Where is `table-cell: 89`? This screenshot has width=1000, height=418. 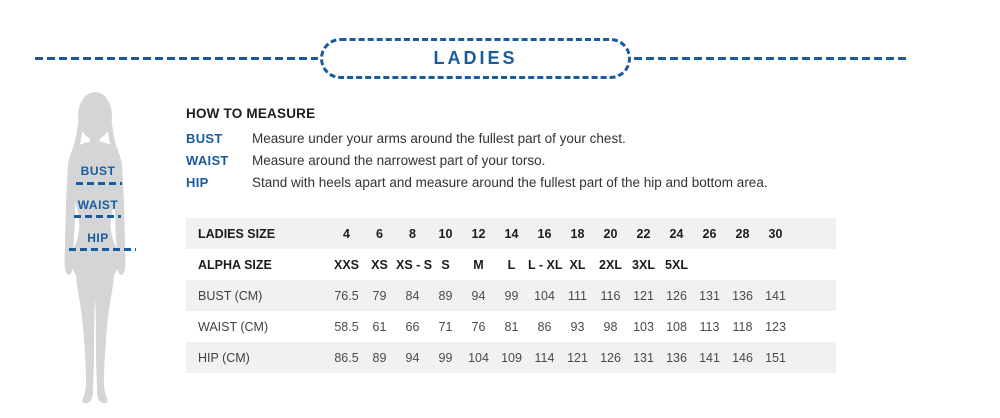
table-cell: 89 is located at coordinates (379, 357).